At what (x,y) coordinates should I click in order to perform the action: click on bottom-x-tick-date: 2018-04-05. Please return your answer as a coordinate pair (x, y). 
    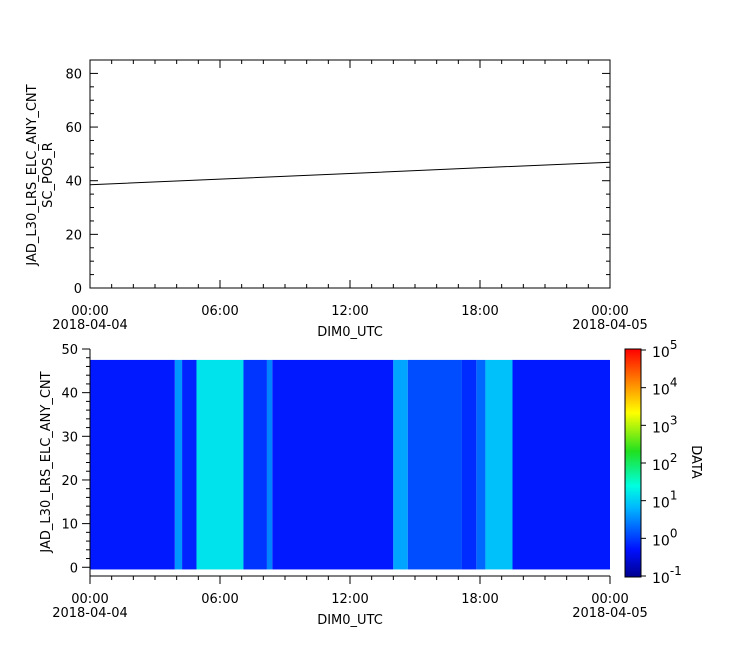
    Looking at the image, I should click on (610, 613).